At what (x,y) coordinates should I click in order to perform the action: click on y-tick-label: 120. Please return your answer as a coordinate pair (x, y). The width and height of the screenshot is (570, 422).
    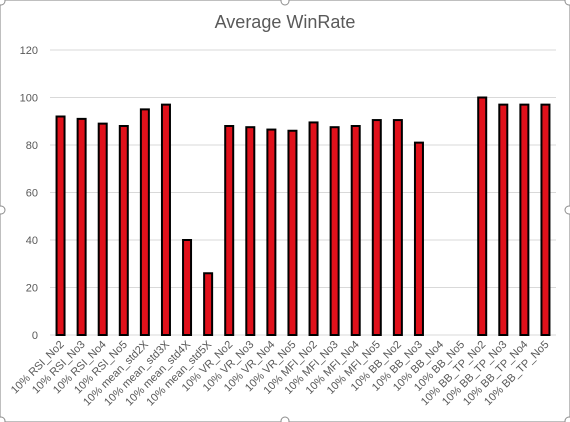
    Looking at the image, I should click on (29, 51).